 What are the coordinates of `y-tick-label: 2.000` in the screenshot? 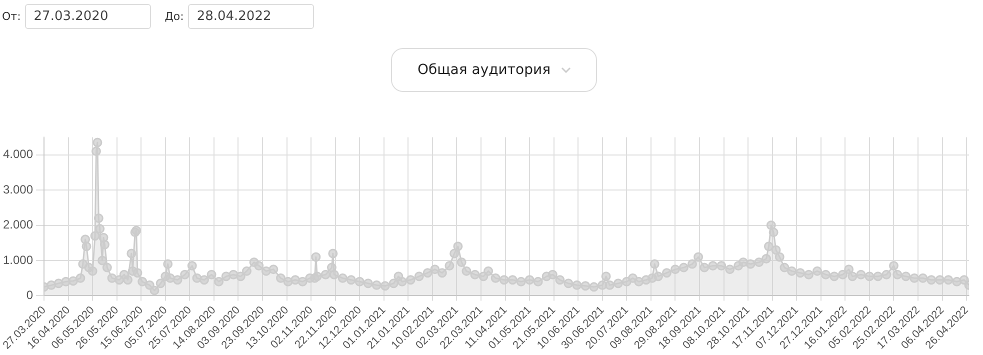 It's located at (18, 225).